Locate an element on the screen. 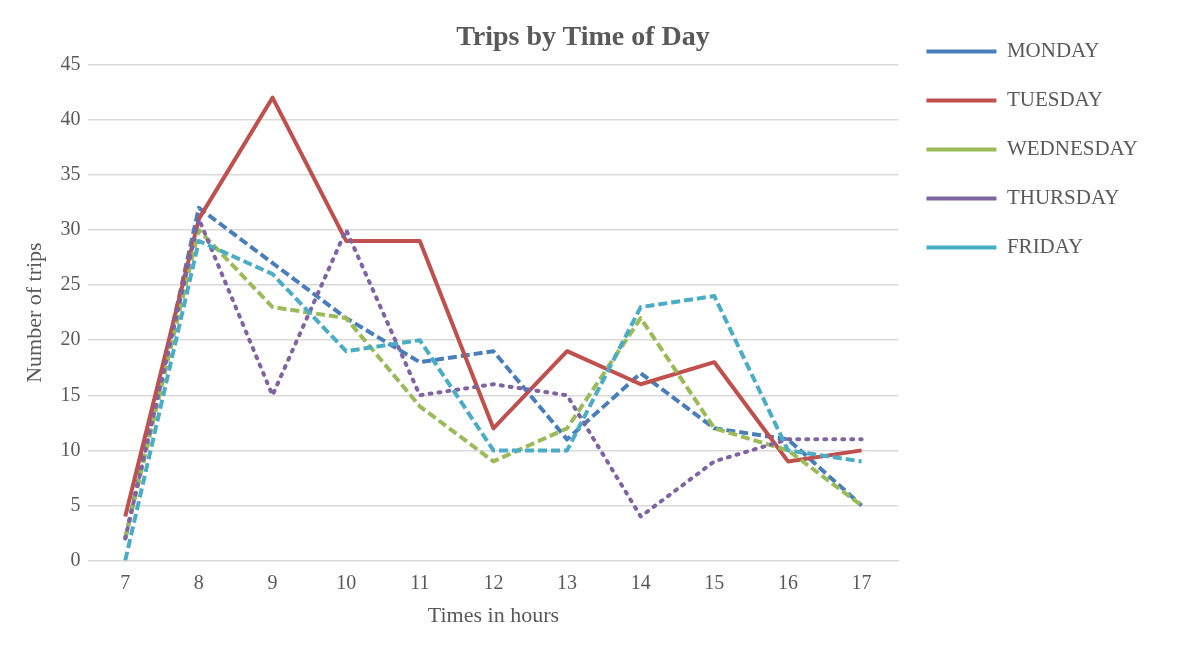 This screenshot has width=1178, height=646. x-tick-label: 12 is located at coordinates (493, 581).